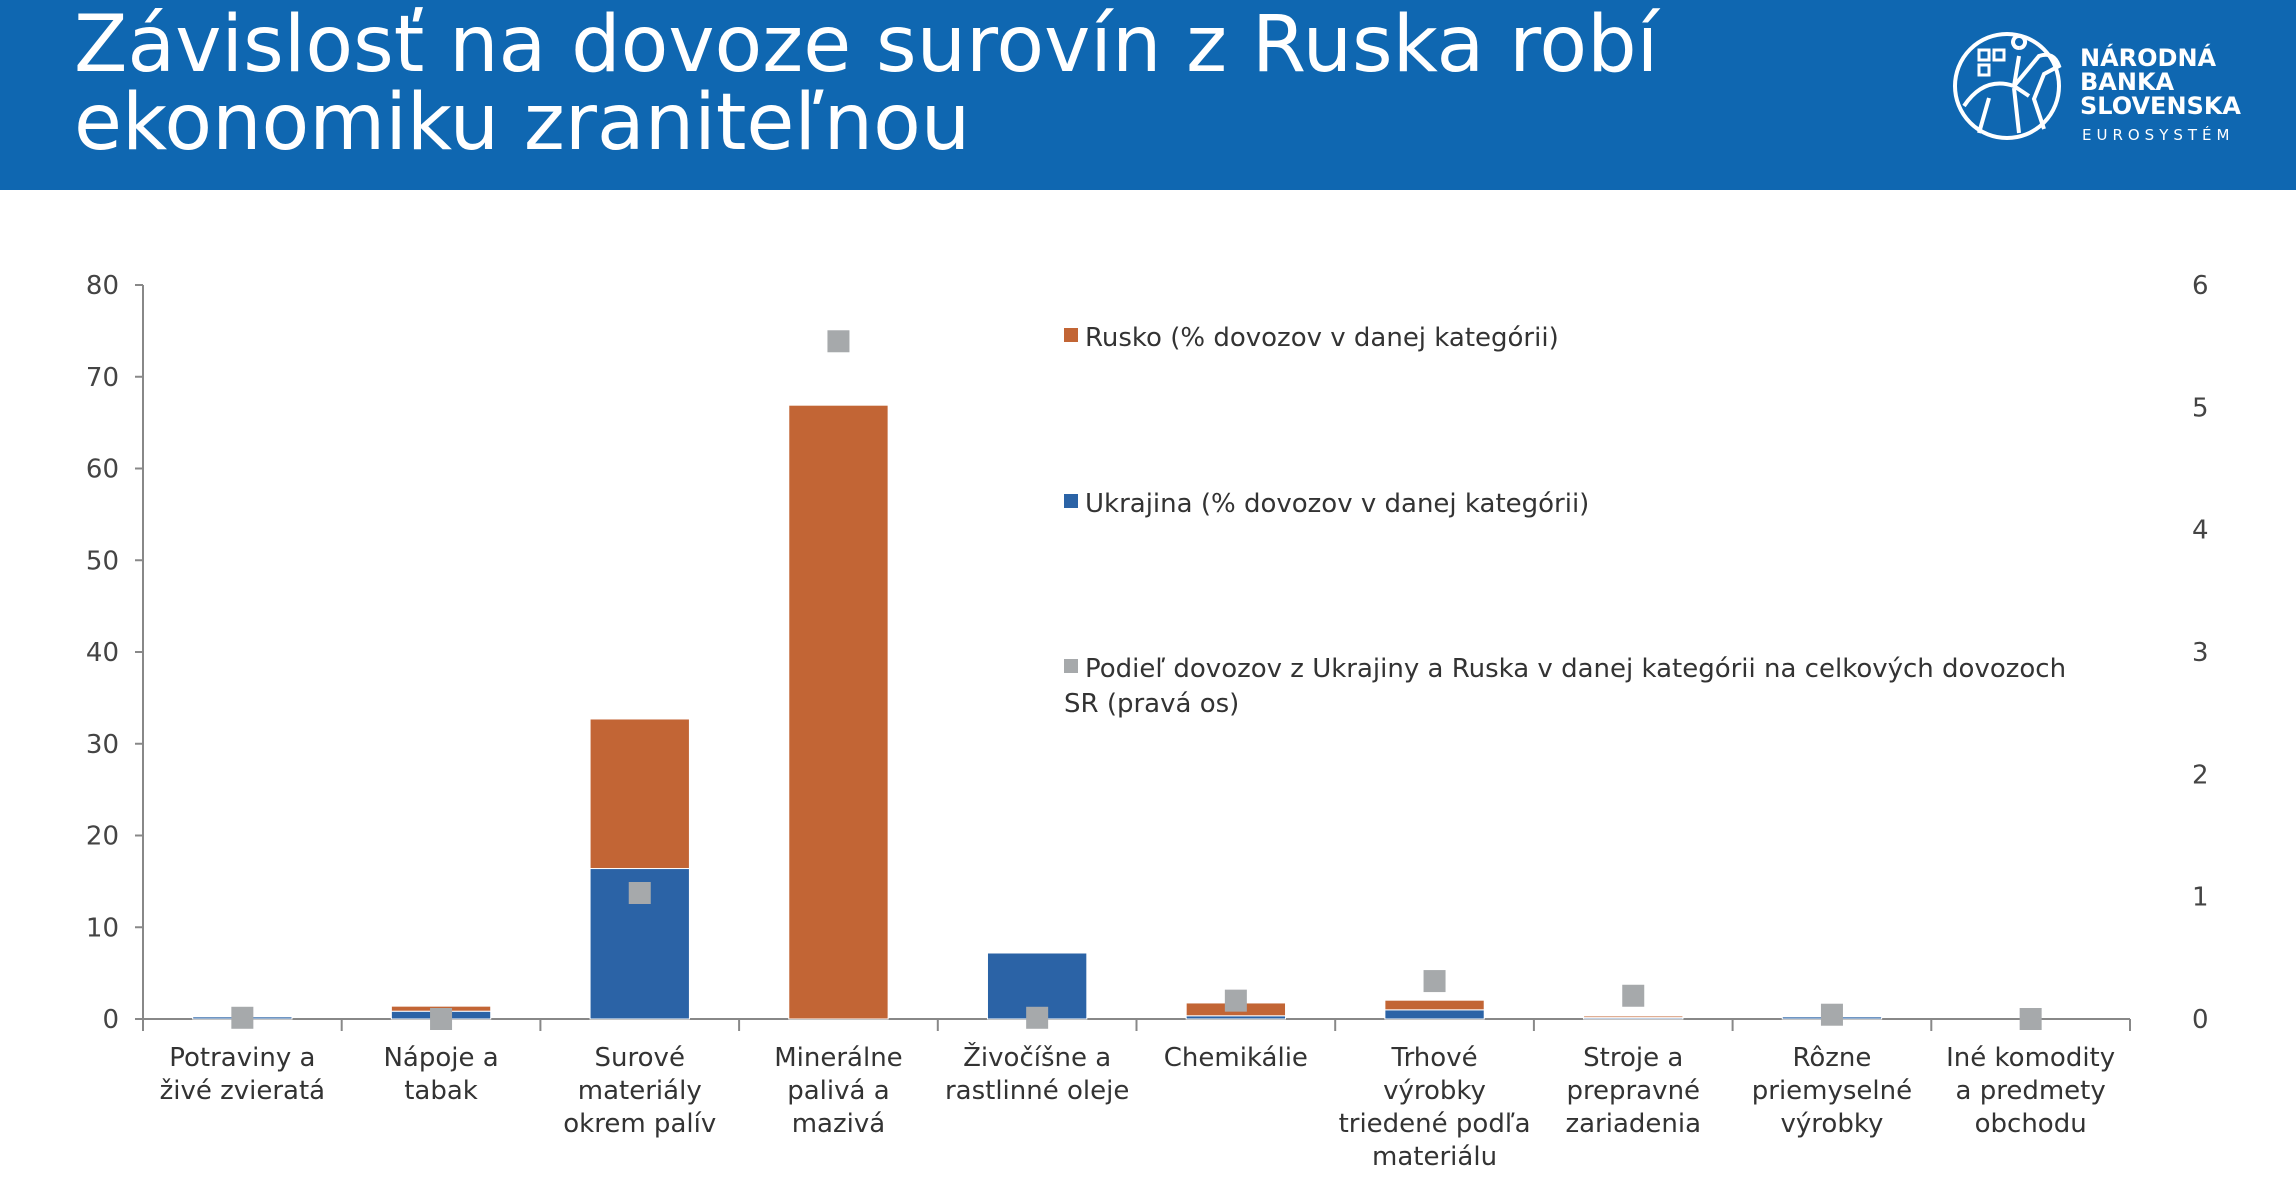  What do you see at coordinates (1434, 1058) in the screenshot?
I see `category-label: Trhové` at bounding box center [1434, 1058].